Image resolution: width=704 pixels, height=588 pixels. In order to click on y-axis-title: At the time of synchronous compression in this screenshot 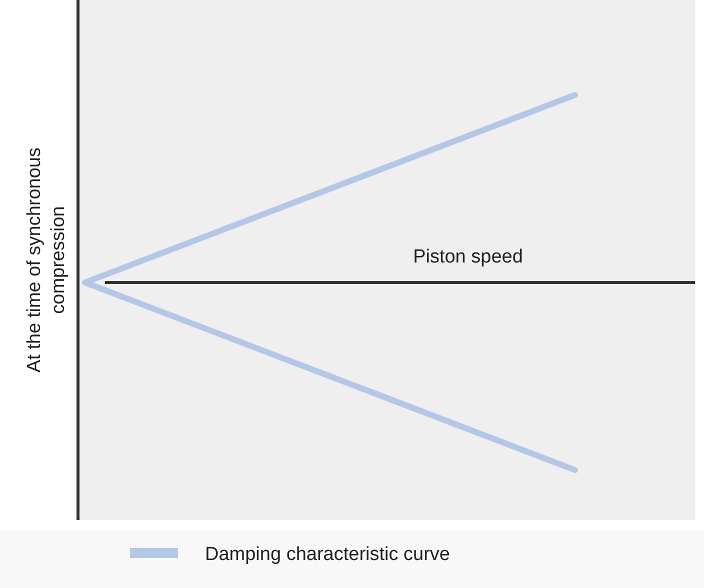, I will do `click(46, 260)`.